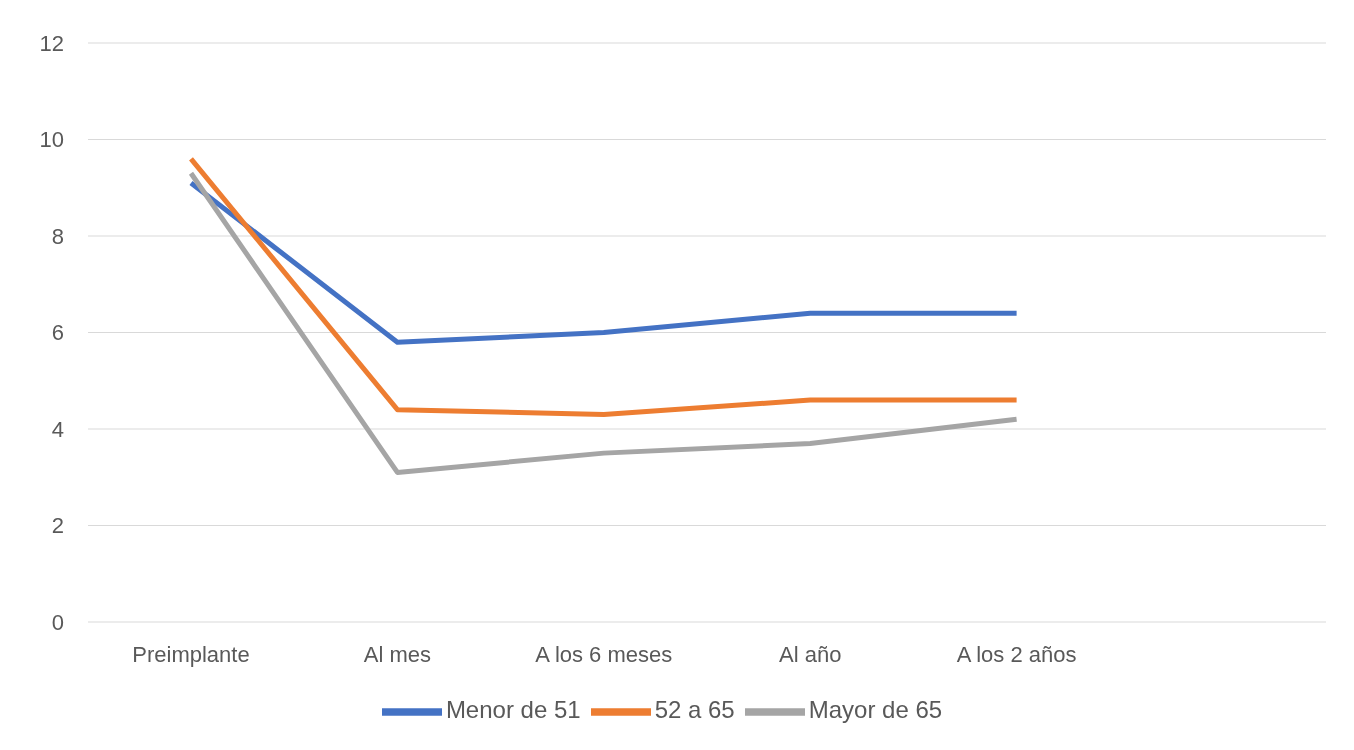 This screenshot has width=1354, height=750. Describe the element at coordinates (51, 140) in the screenshot. I see `y-tick-label: 10` at that location.